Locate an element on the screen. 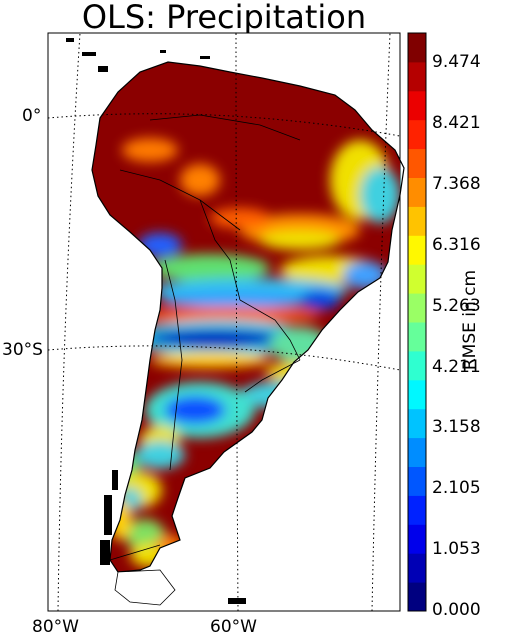 The height and width of the screenshot is (637, 512). colorbar-tick-label: 0.000 is located at coordinates (456, 610).